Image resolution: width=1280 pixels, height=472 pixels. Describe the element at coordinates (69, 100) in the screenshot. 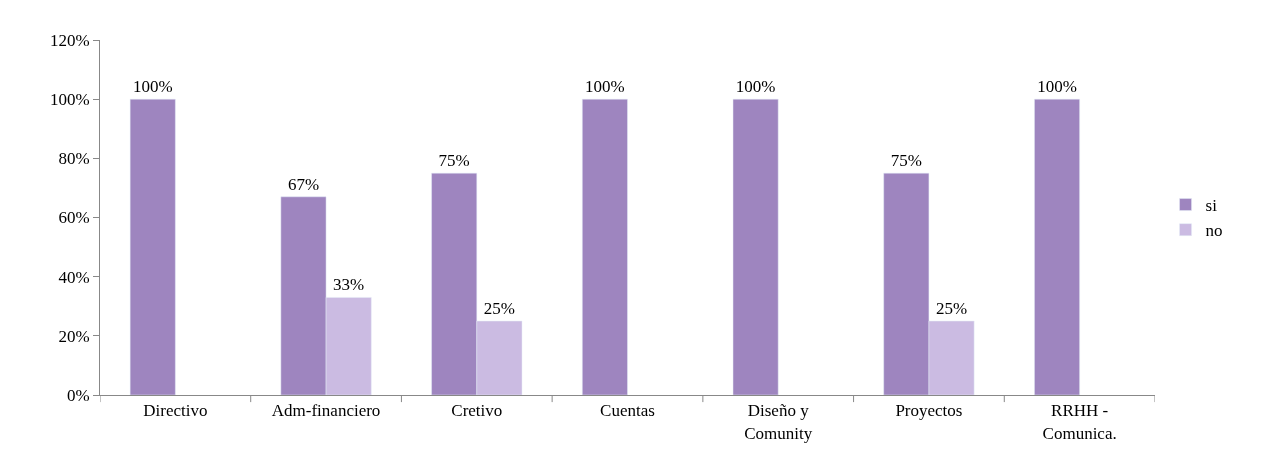

I see `y-tick-label: 100%` at that location.